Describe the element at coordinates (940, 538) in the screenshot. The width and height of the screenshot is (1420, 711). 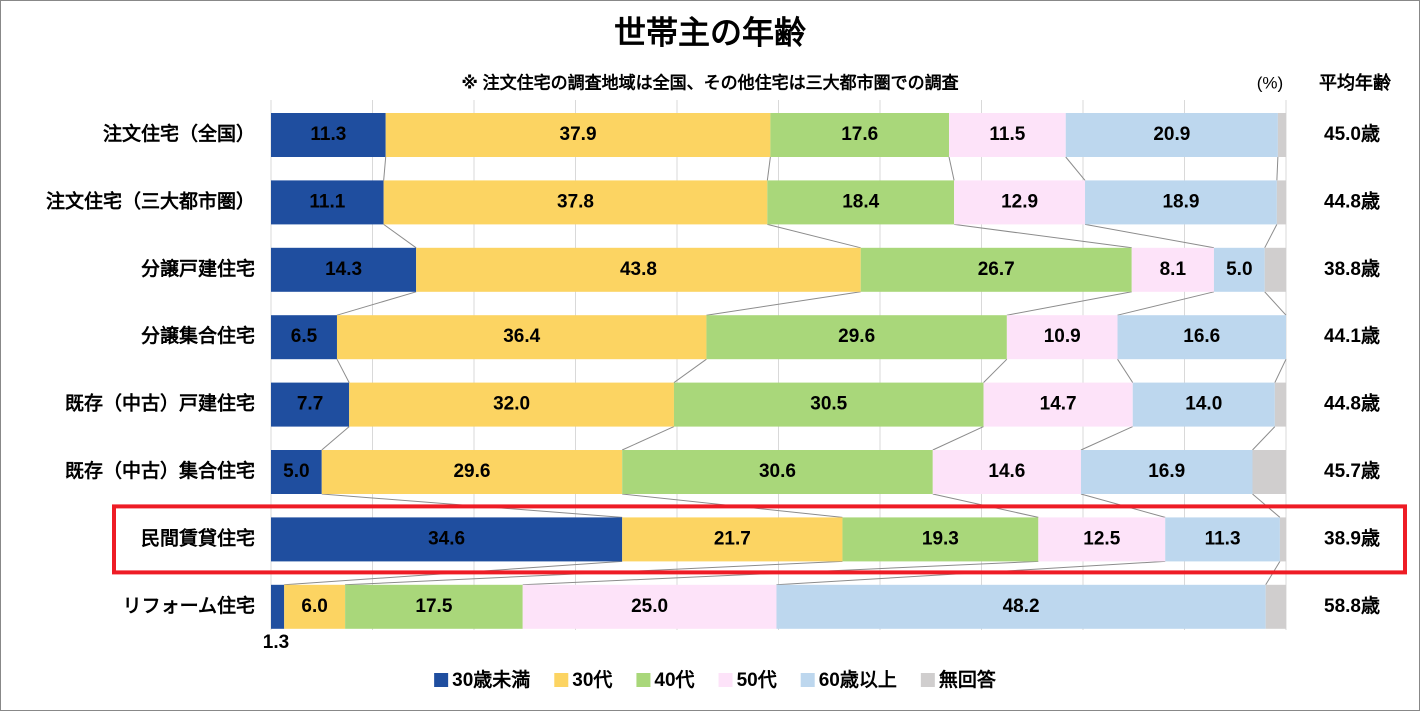
I see `value-label: 19.3` at that location.